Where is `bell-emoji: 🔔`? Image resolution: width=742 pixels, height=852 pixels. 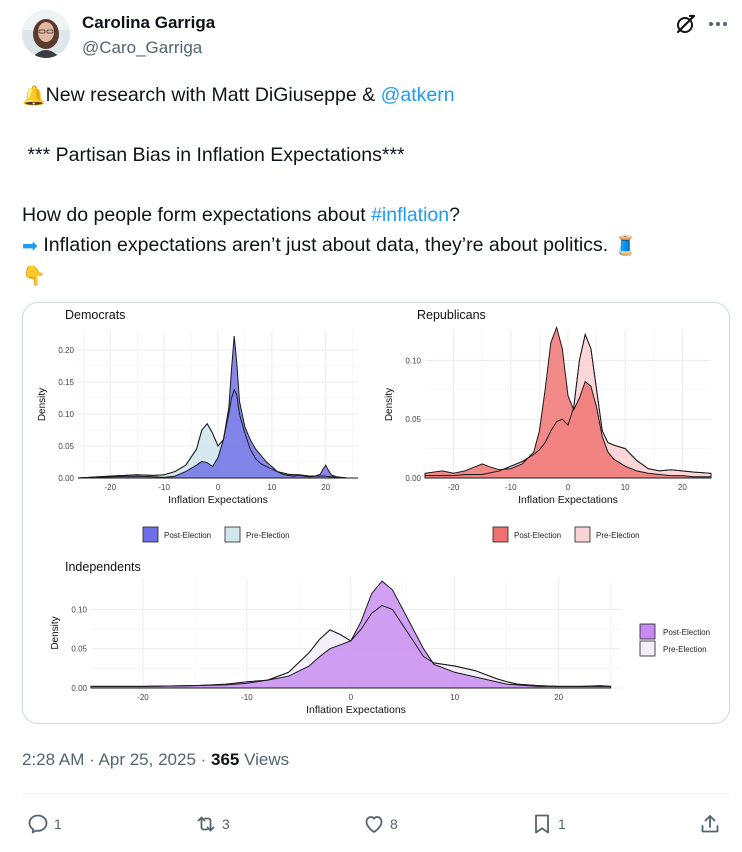
bell-emoji: 🔔 is located at coordinates (34, 96).